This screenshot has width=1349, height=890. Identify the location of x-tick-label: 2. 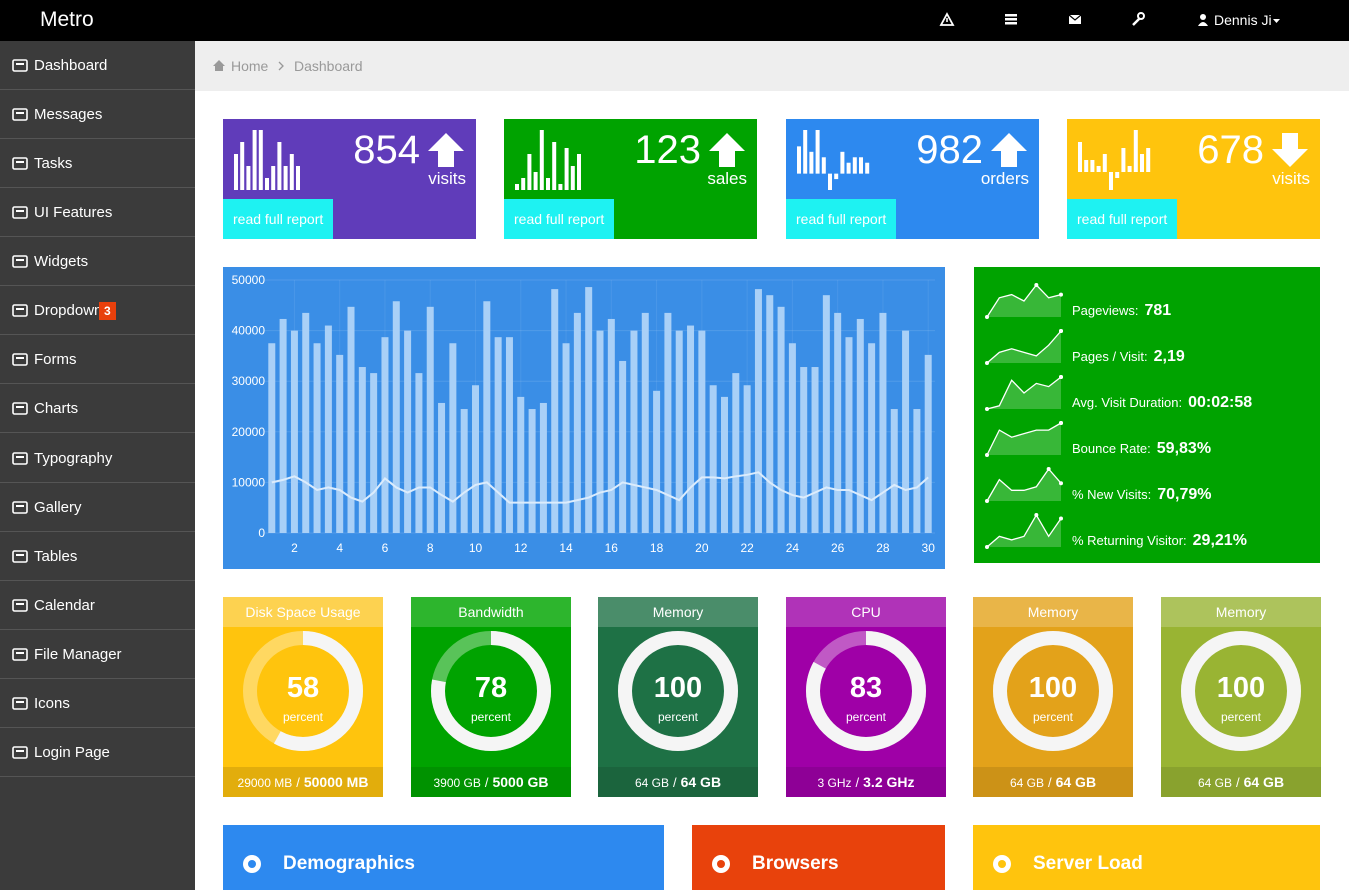
(294, 548).